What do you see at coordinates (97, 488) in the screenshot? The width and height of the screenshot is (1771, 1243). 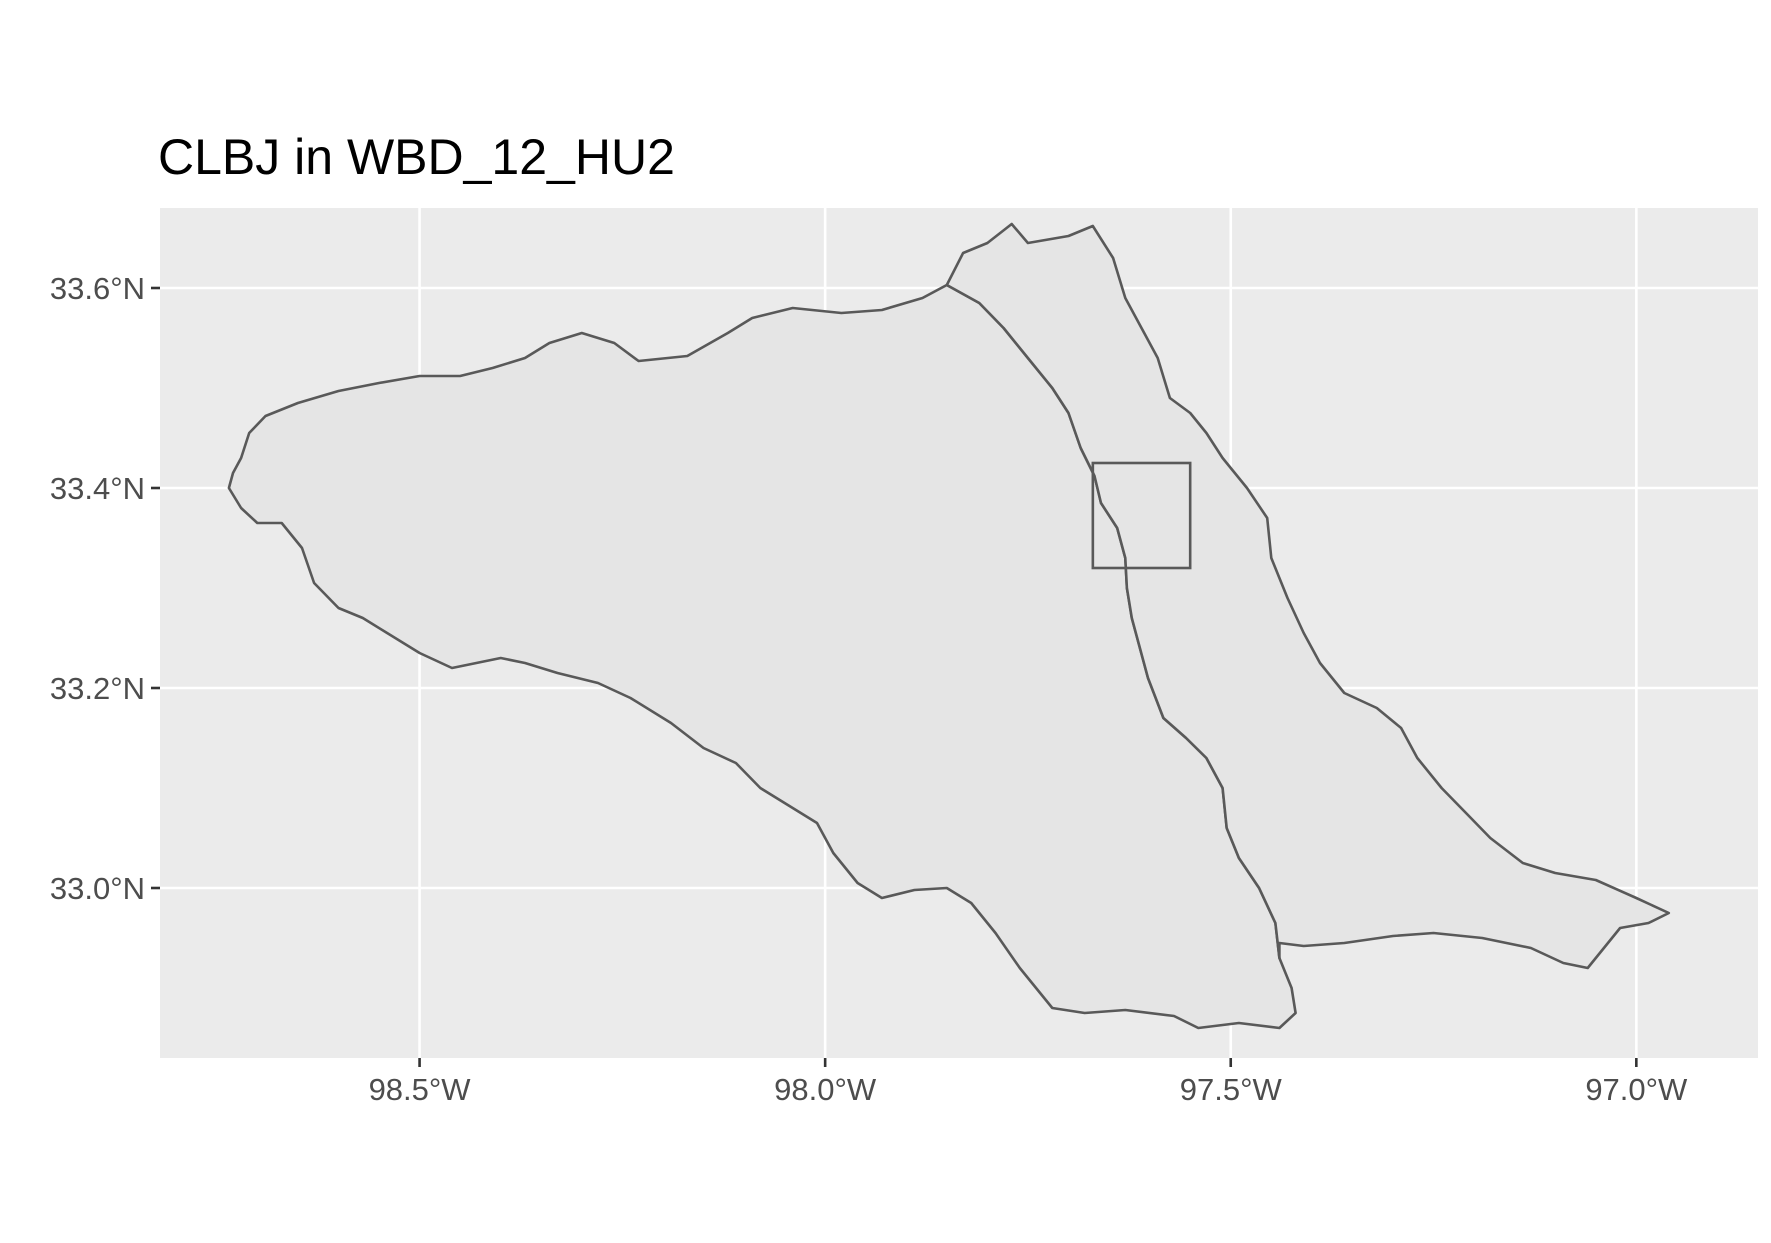 I see `y-tick-label: 33.4°N` at bounding box center [97, 488].